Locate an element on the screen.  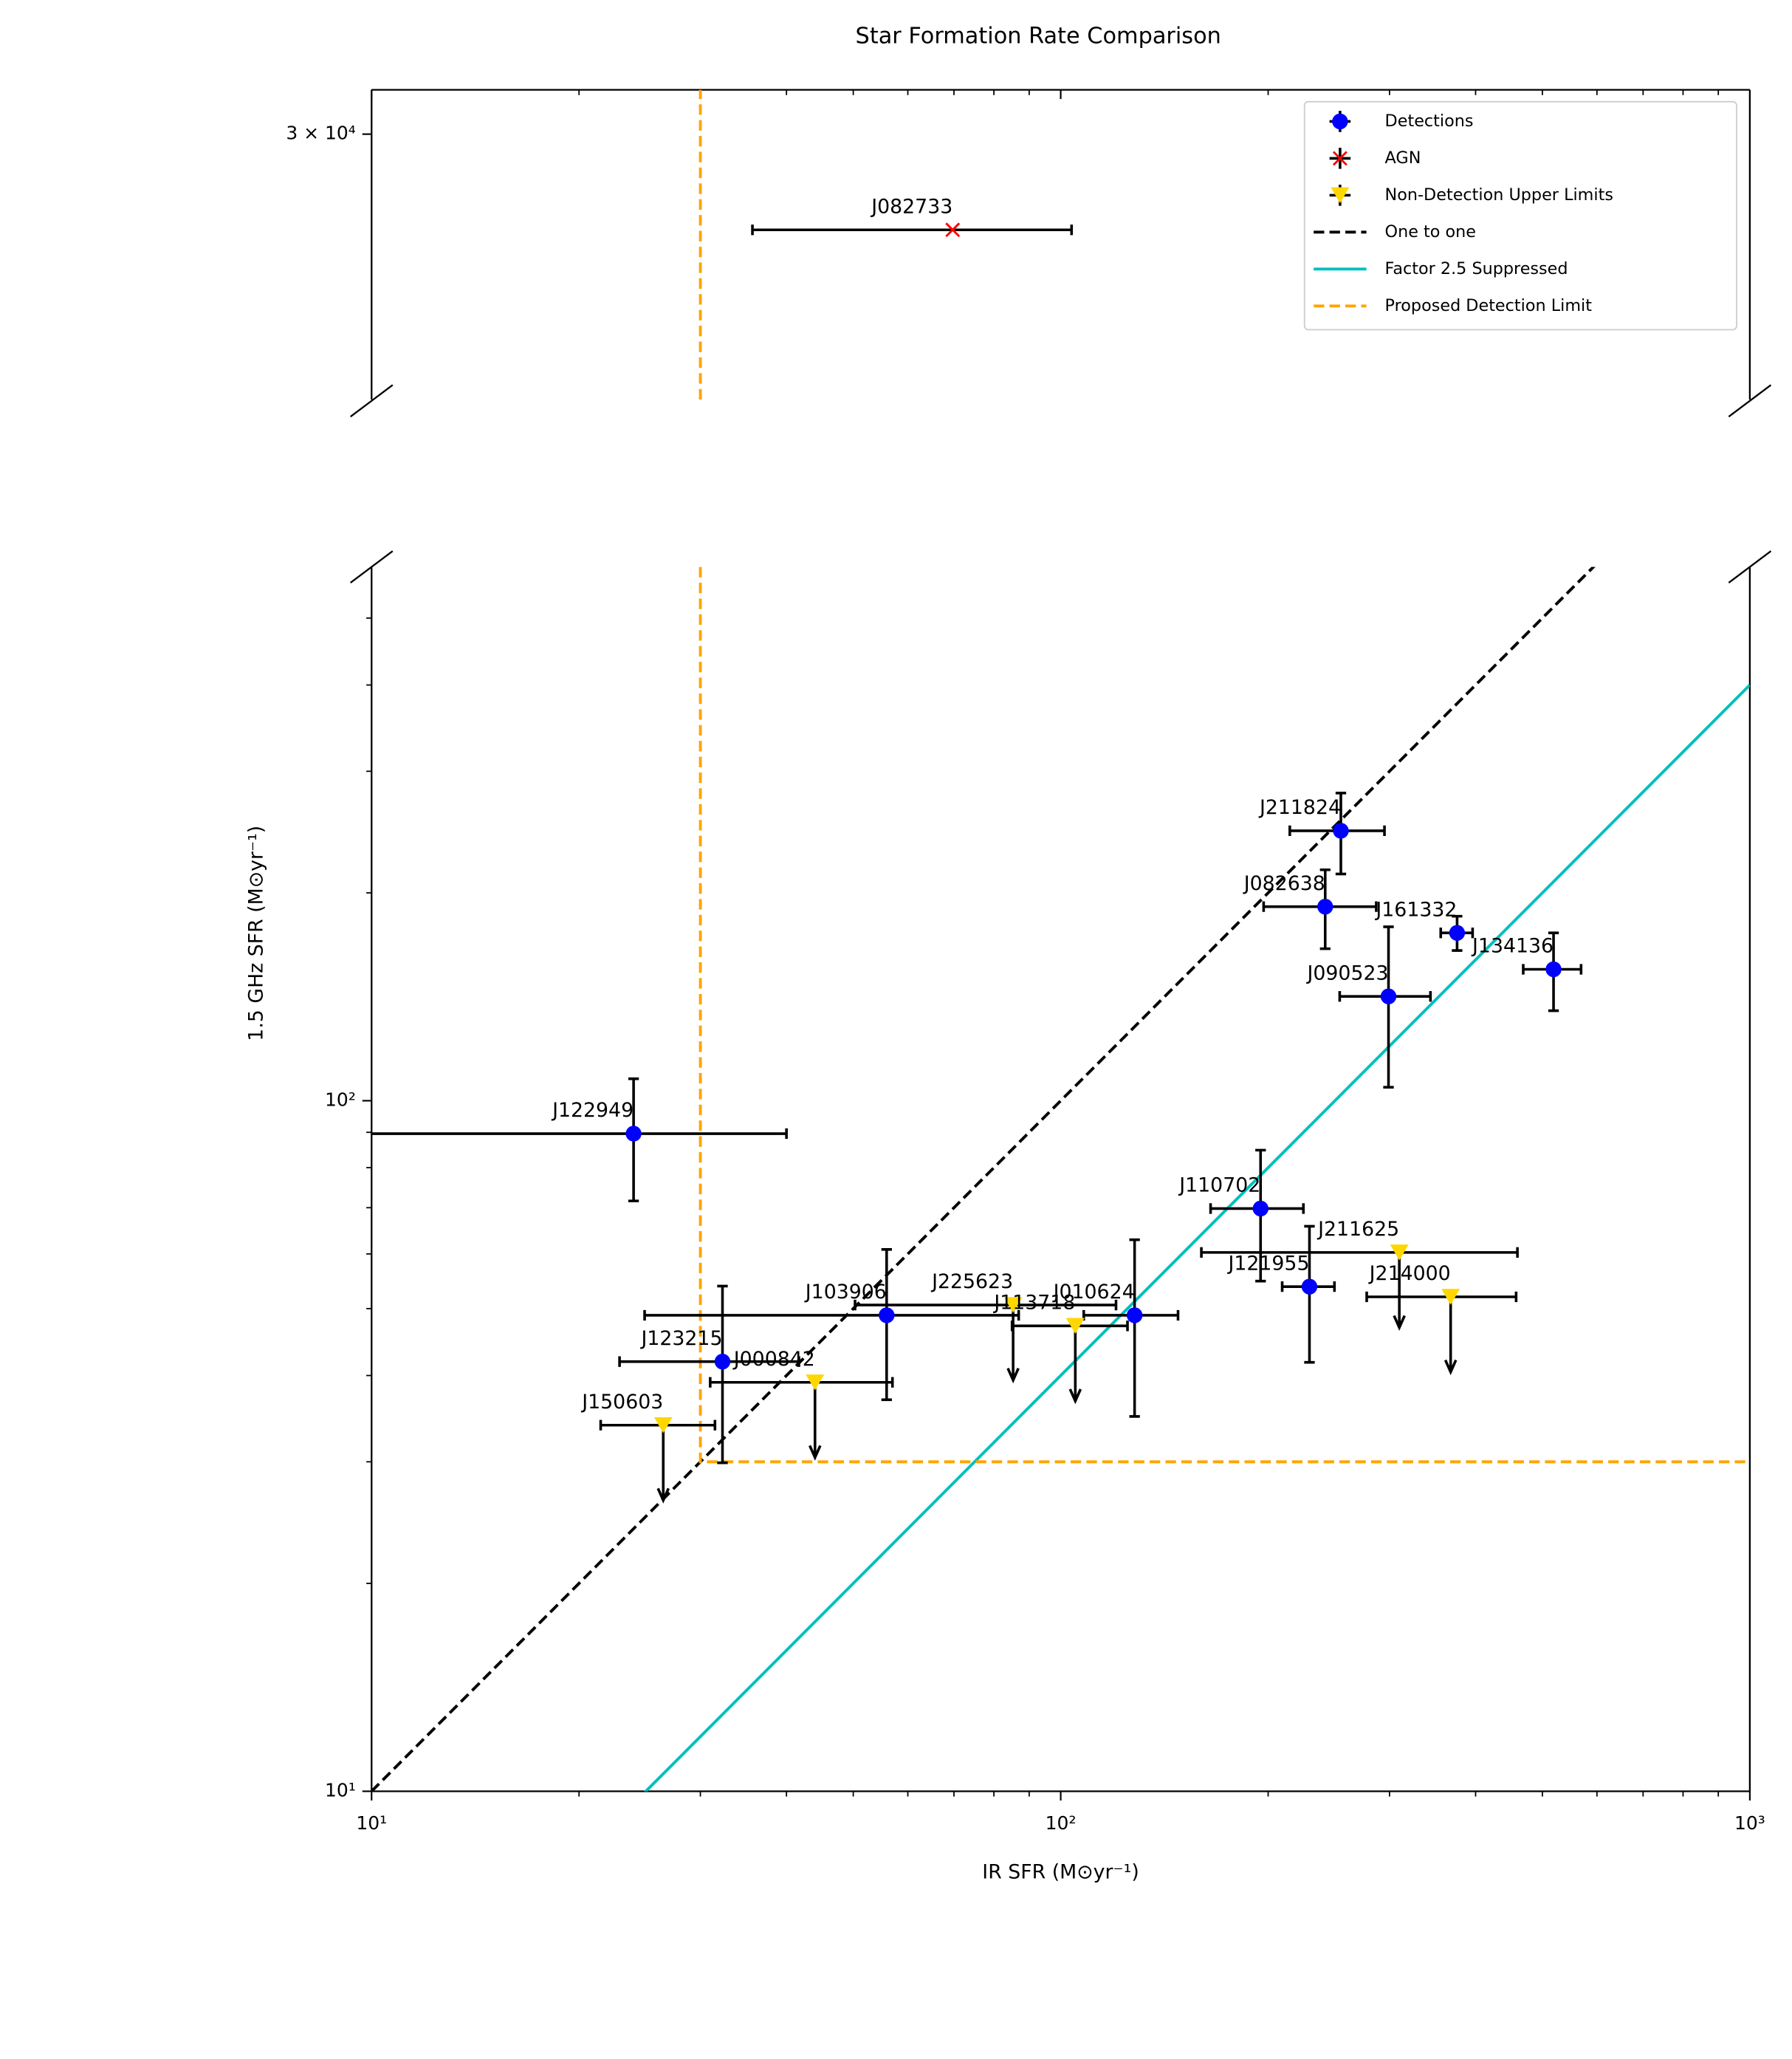
point-label: J103906 is located at coordinates (845, 1292).